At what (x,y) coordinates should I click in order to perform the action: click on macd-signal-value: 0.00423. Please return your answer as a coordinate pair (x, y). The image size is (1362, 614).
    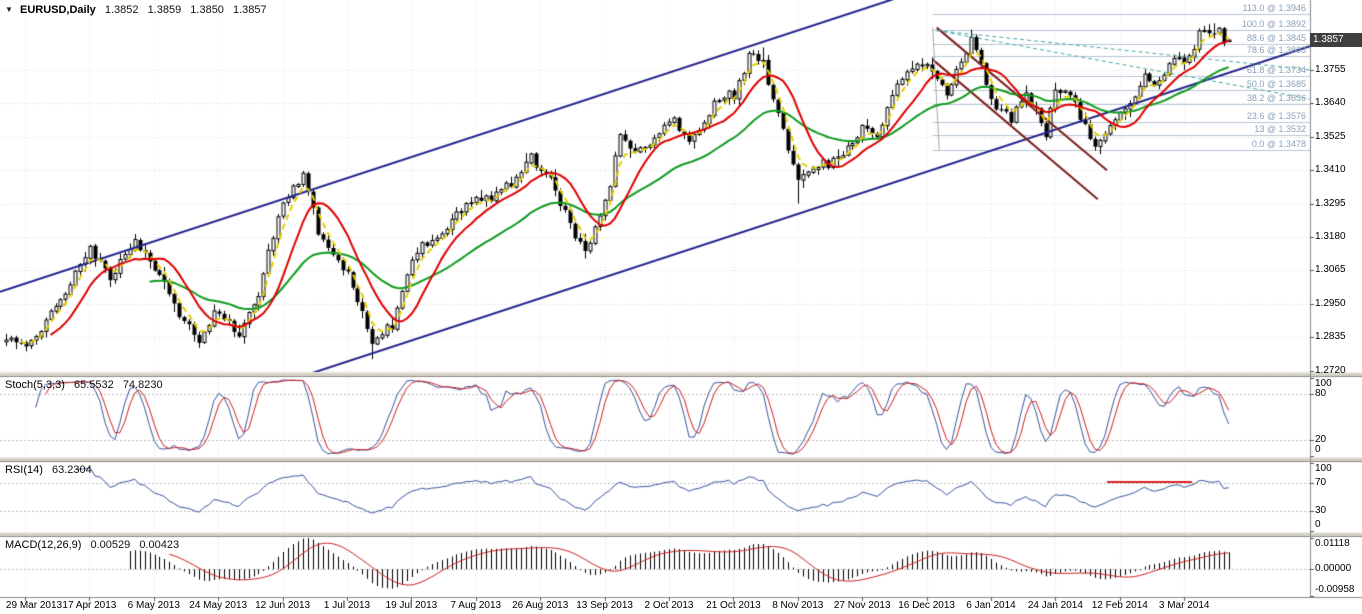
    Looking at the image, I should click on (159, 545).